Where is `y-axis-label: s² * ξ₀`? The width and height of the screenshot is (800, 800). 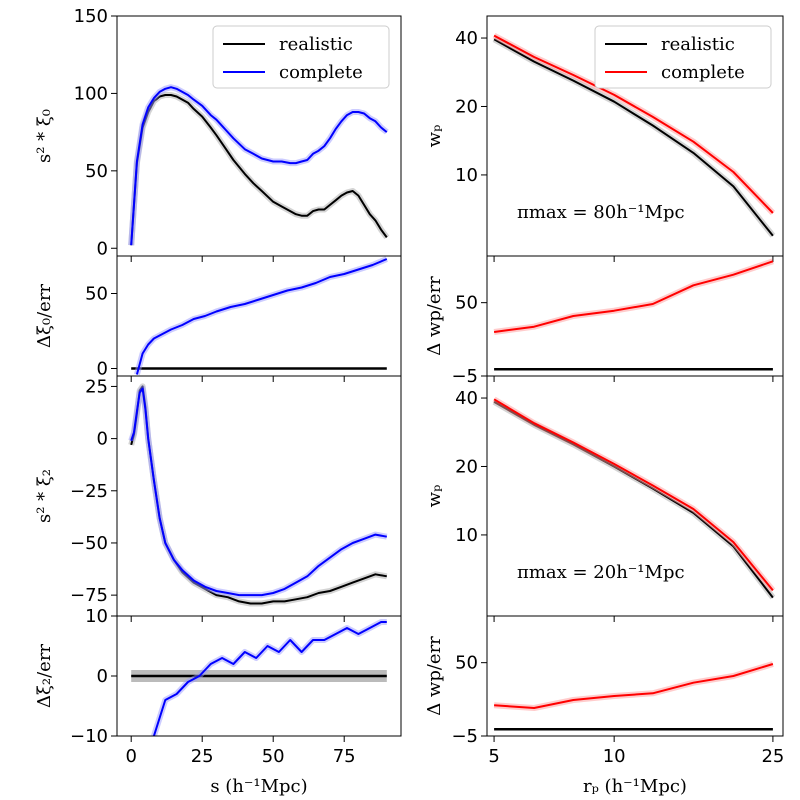 y-axis-label: s² * ξ₀ is located at coordinates (44, 136).